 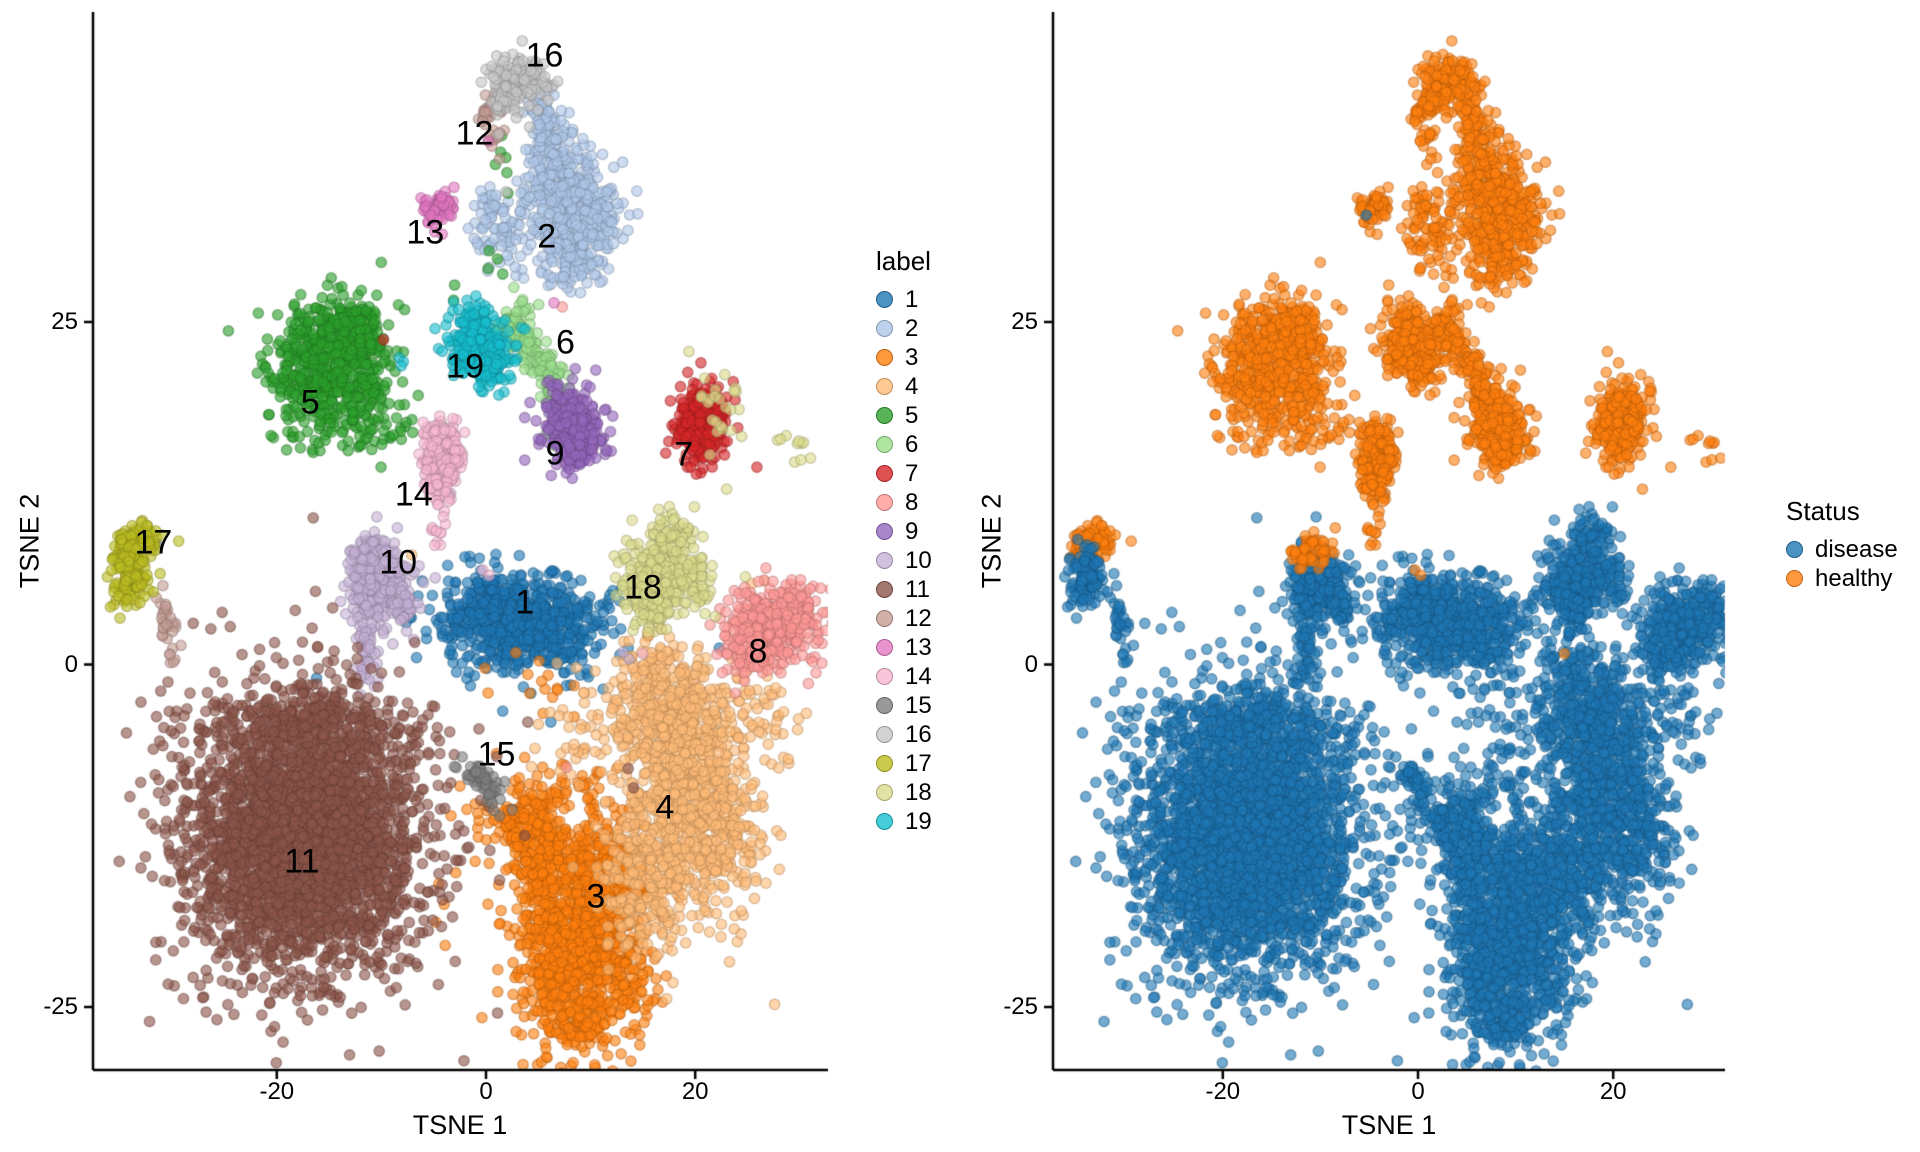 I want to click on left-y-tick-label: -25, so click(x=60, y=1006).